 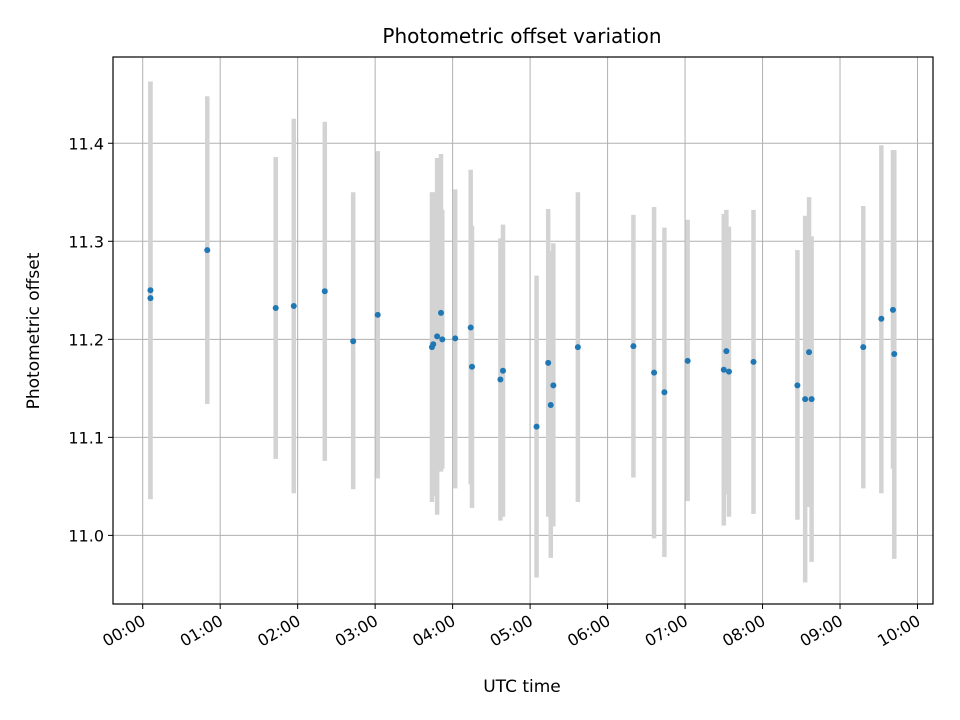 What do you see at coordinates (86, 143) in the screenshot?
I see `y-tick-label: 11.4` at bounding box center [86, 143].